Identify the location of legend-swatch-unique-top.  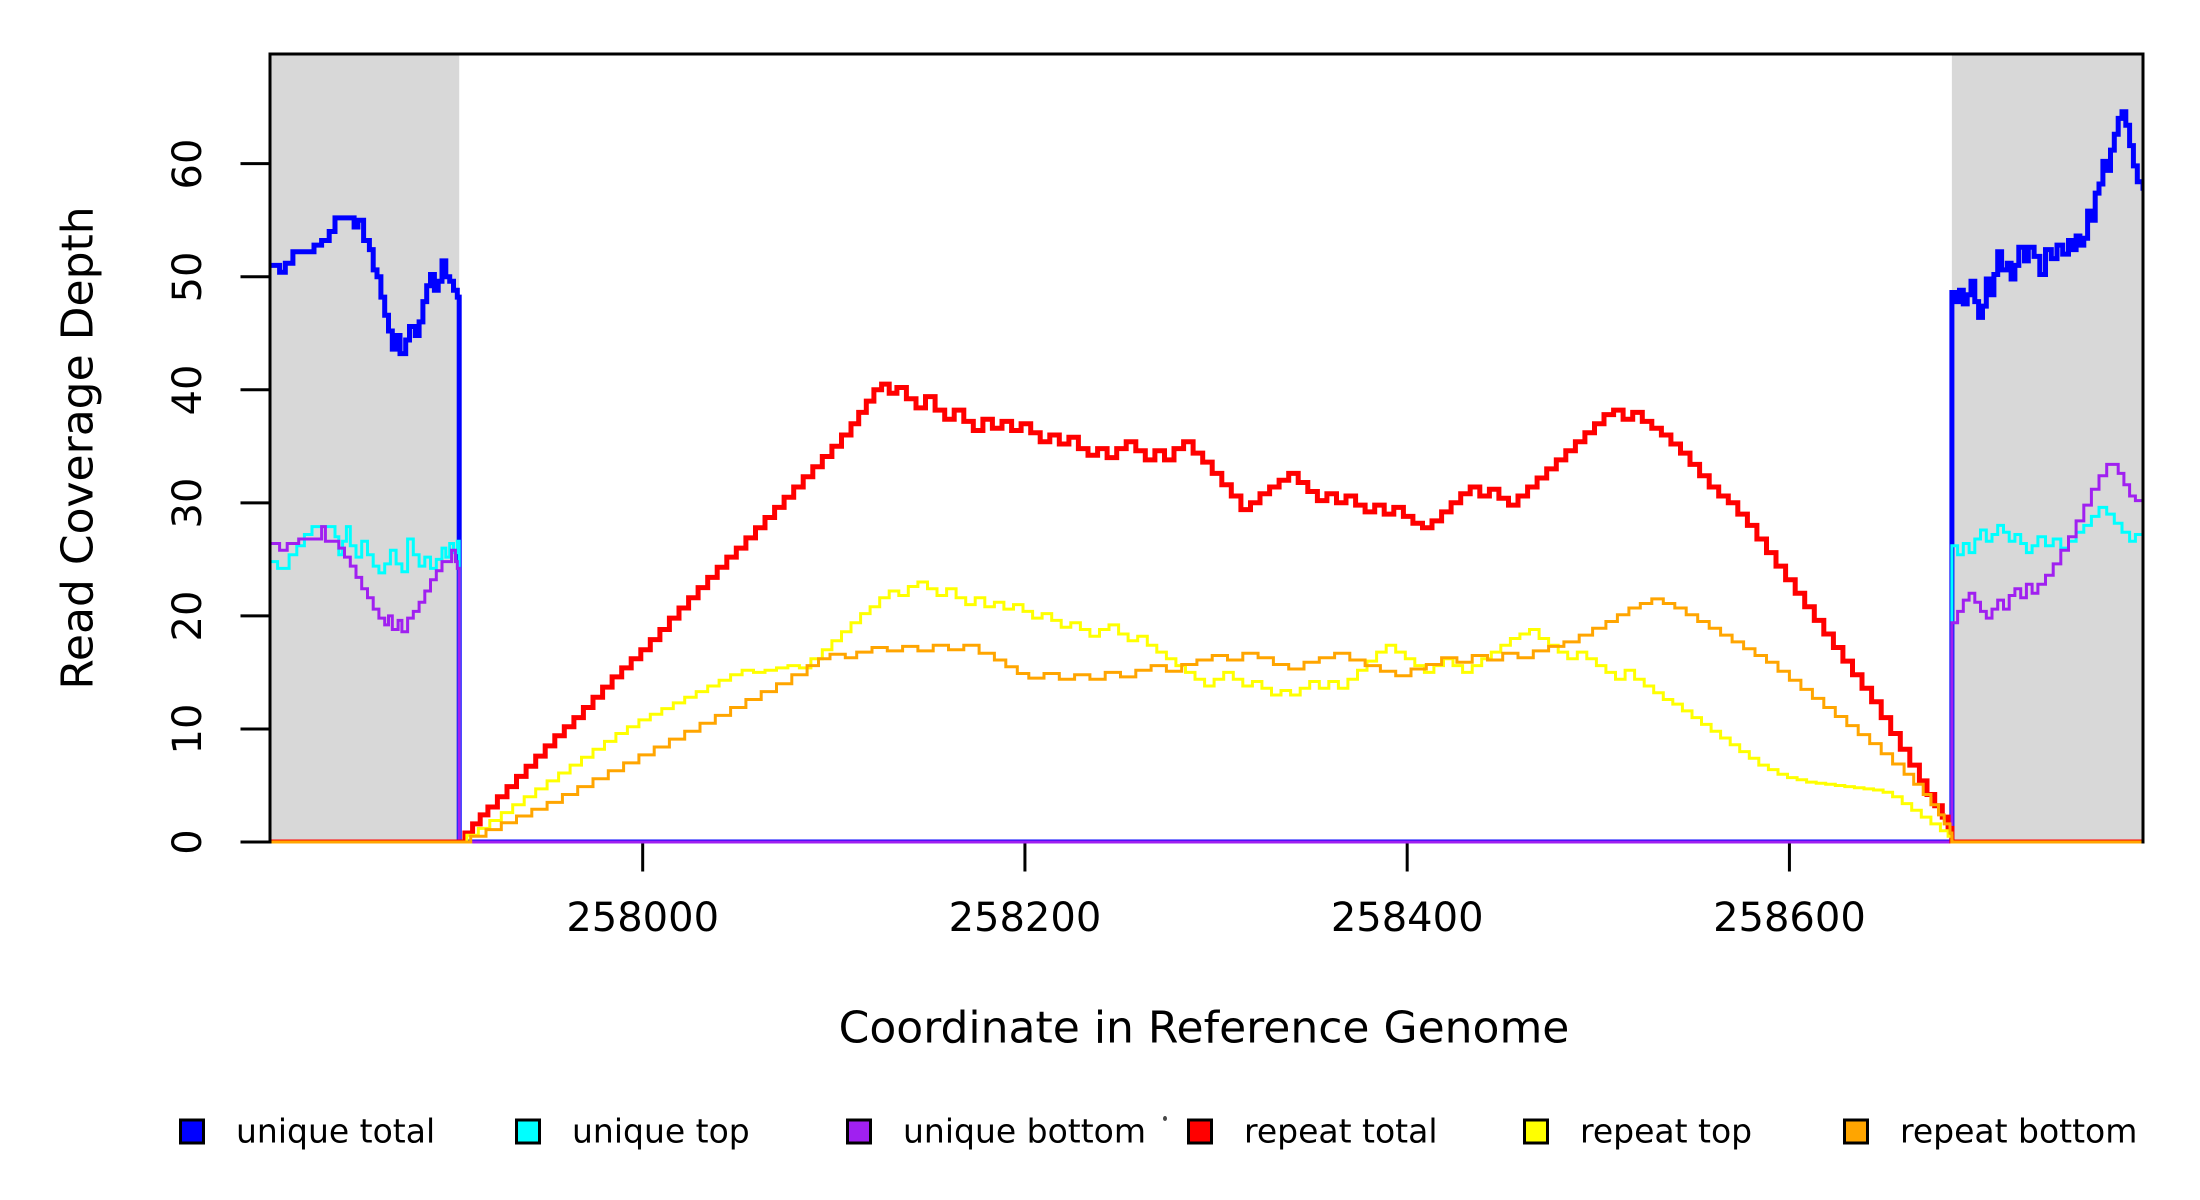
(528, 1131).